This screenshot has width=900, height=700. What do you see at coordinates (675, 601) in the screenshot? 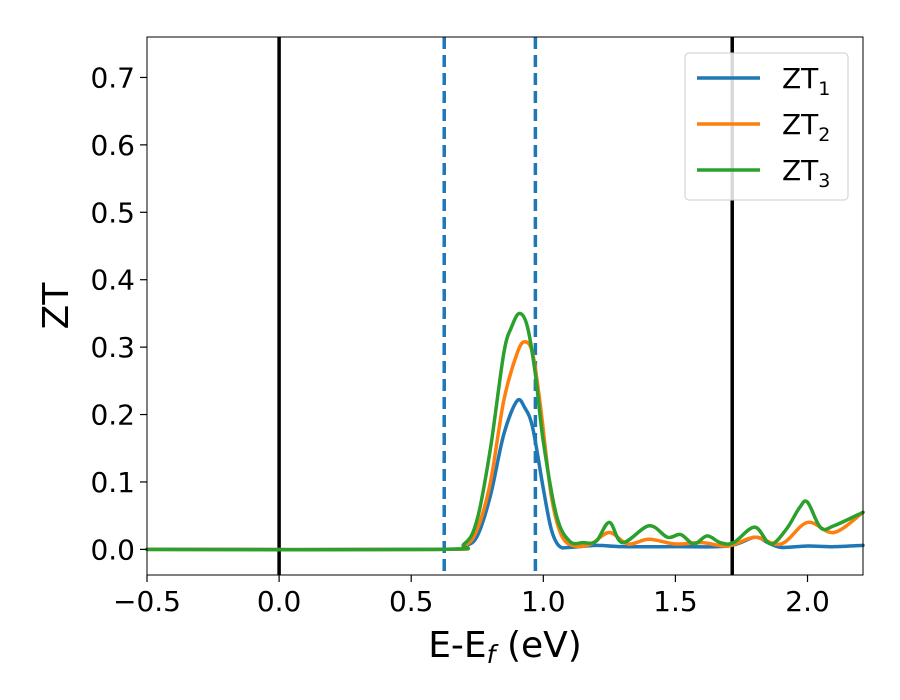
I see `x-tick-label: 1.5` at bounding box center [675, 601].